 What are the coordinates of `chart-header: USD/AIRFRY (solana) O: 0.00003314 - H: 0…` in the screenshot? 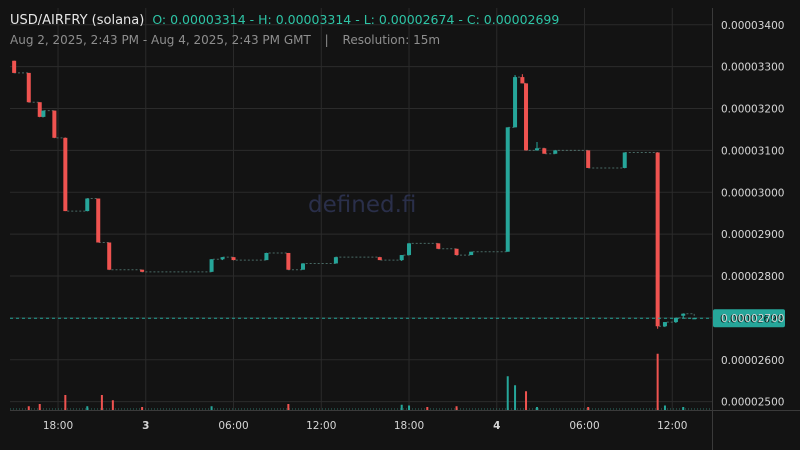 It's located at (284, 20).